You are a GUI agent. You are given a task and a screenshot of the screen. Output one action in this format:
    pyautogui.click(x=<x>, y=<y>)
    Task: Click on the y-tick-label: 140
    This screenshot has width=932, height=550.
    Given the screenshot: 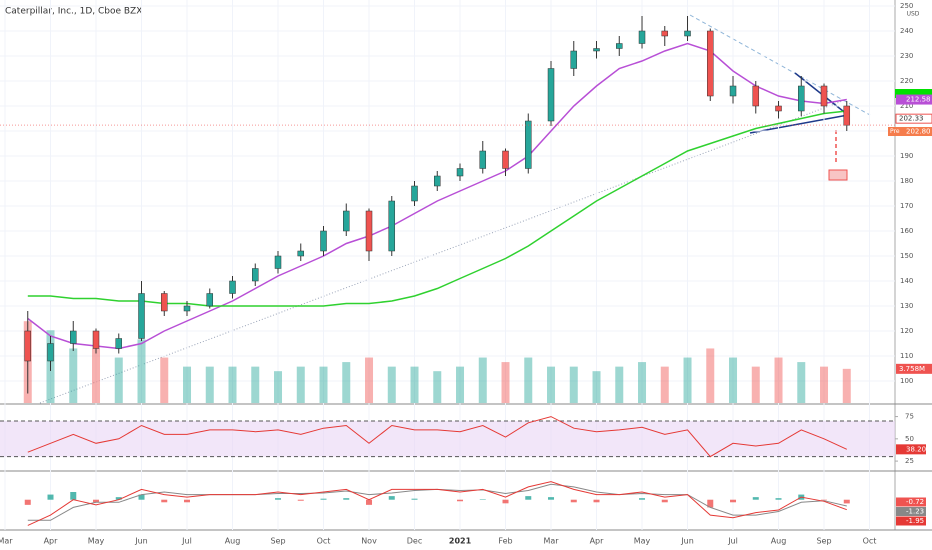 What is the action you would take?
    pyautogui.click(x=906, y=281)
    